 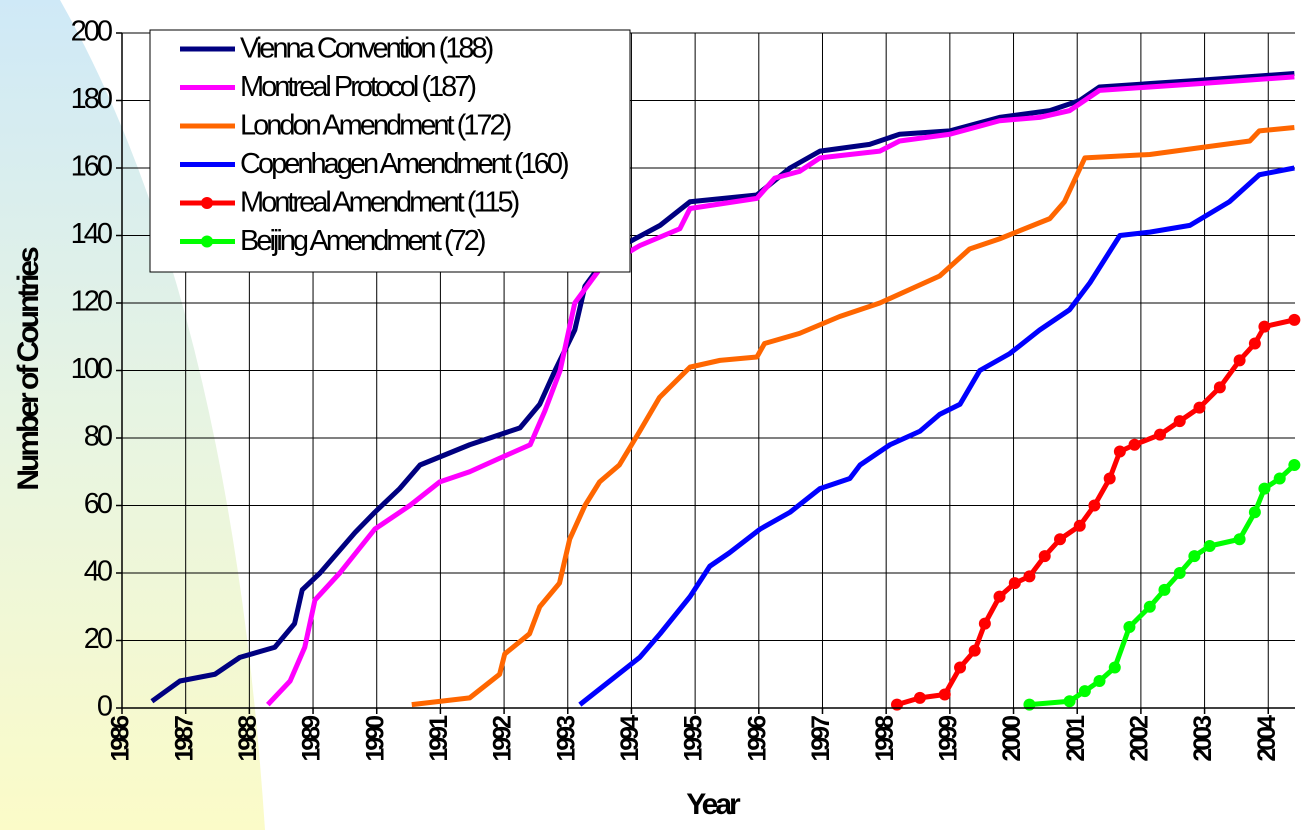 I want to click on legend-box, so click(x=390, y=151).